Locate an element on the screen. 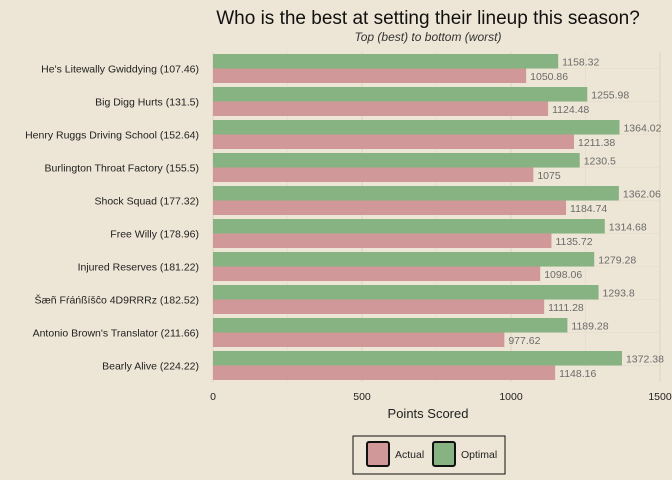  data-label-actual: 1184.74 is located at coordinates (588, 209).